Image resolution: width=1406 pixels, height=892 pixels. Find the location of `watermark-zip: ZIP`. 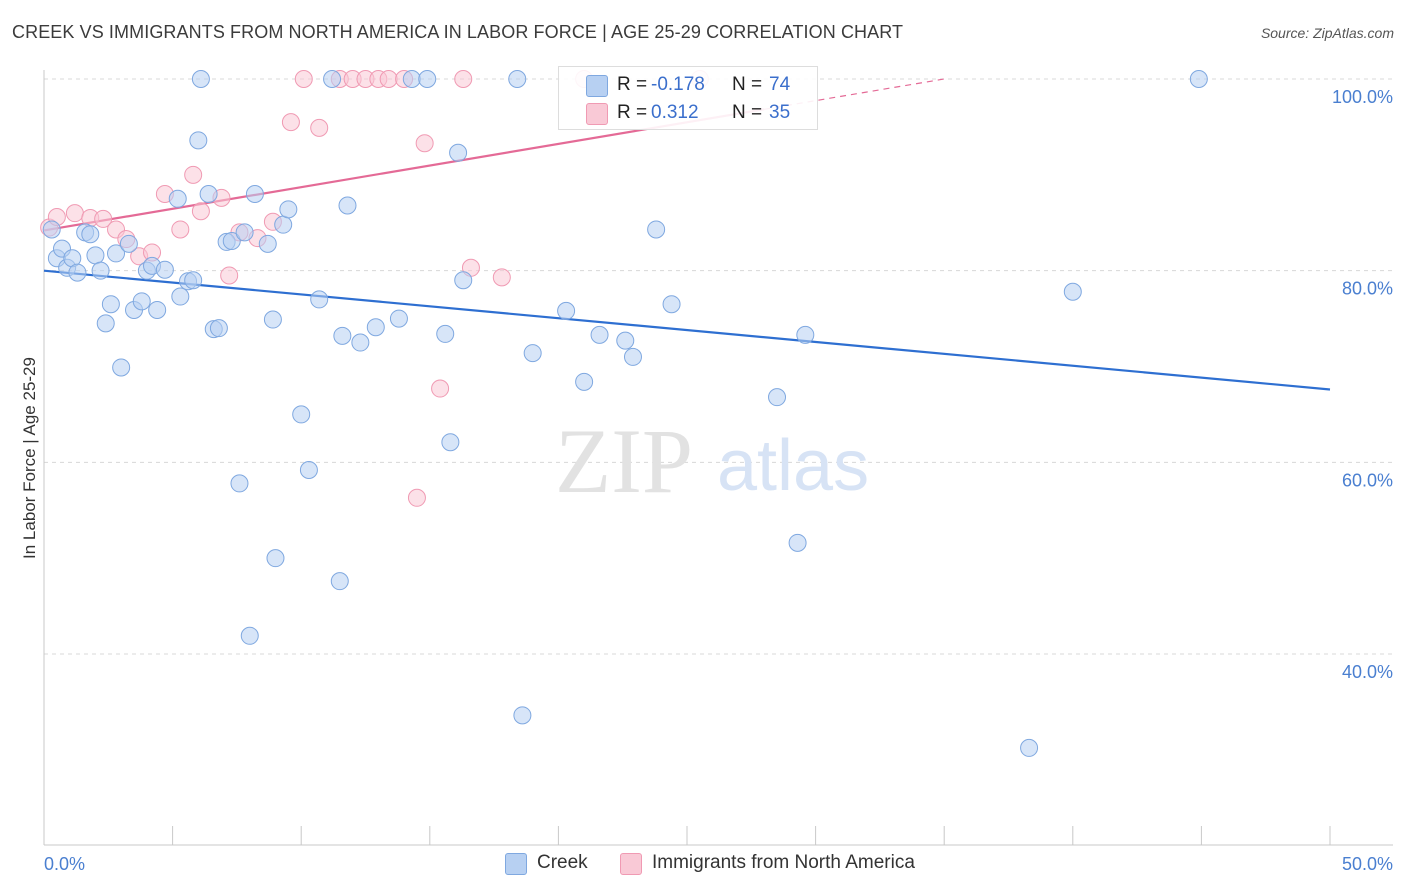

watermark-zip: ZIP is located at coordinates (624, 461).